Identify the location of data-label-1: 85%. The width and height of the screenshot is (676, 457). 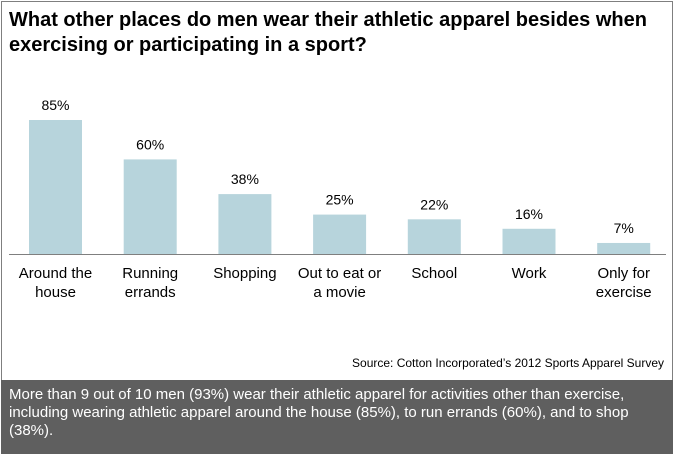
(55, 105).